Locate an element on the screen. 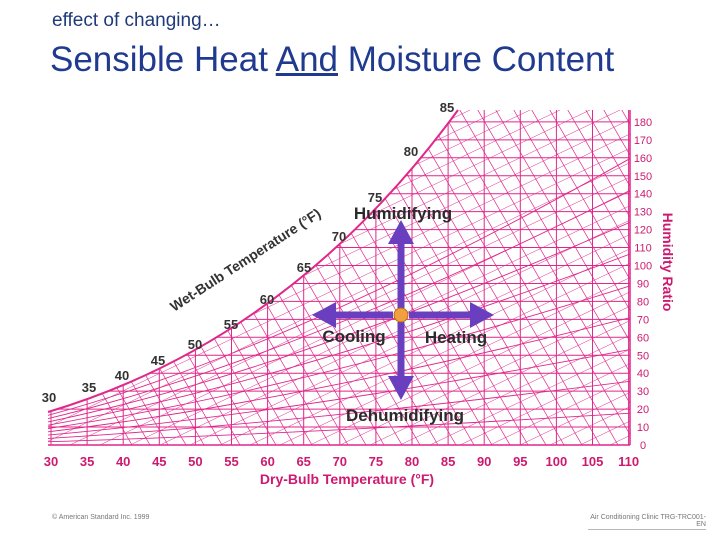 Image resolution: width=720 pixels, height=540 pixels. dry-bulb-tick-label: 70 is located at coordinates (340, 461).